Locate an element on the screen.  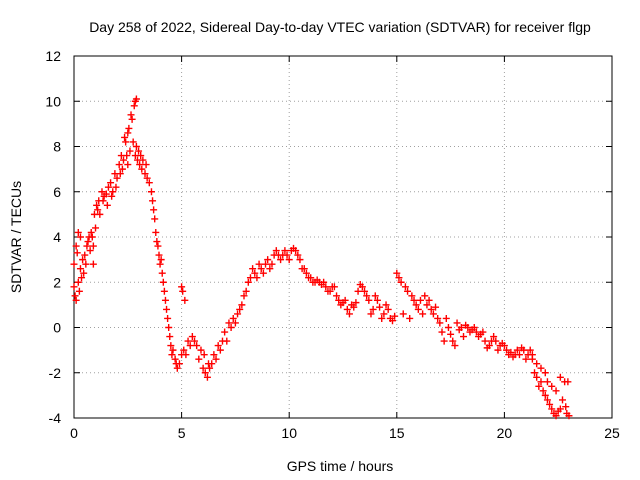
y-axis-label: SDTVAR / TECUs is located at coordinates (16, 237).